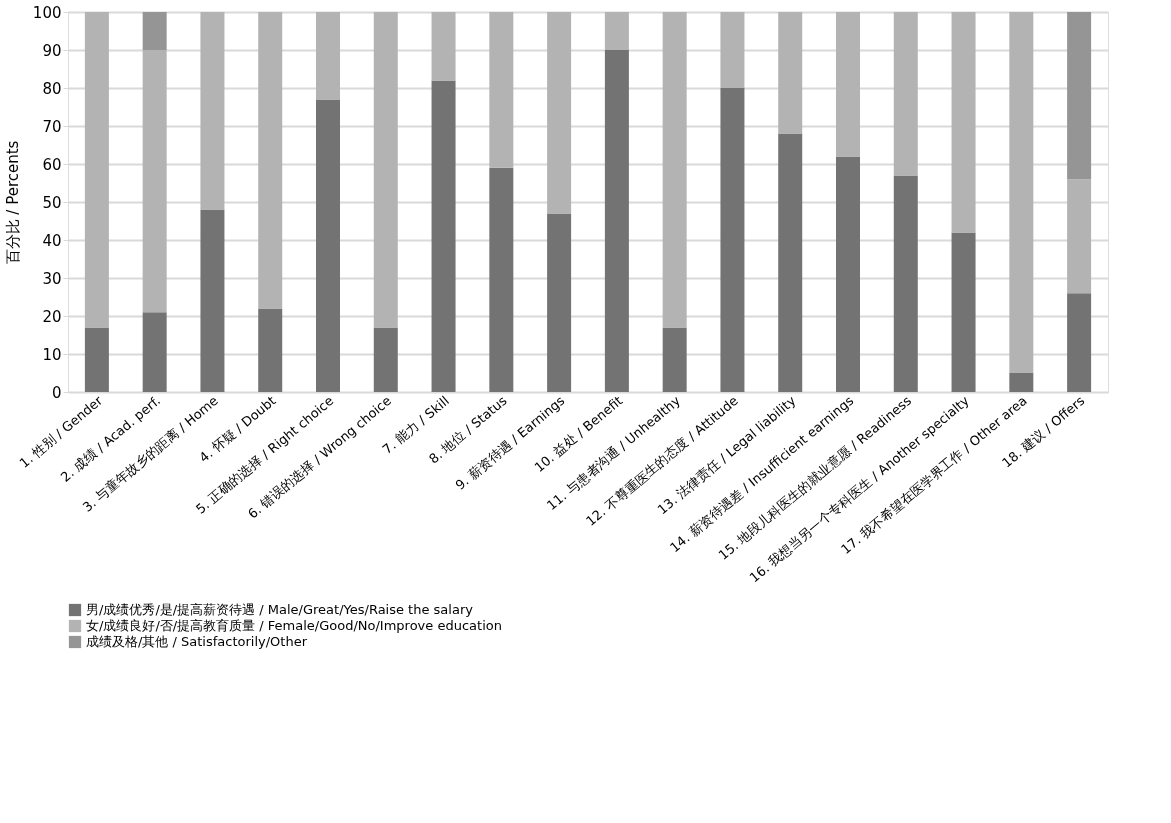  Describe the element at coordinates (56, 392) in the screenshot. I see `y-tick-label: 0` at that location.